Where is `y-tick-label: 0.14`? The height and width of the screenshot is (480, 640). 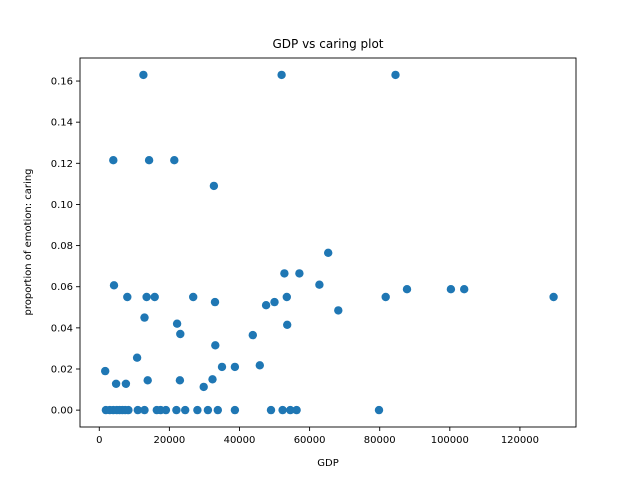 y-tick-label: 0.14 is located at coordinates (62, 123).